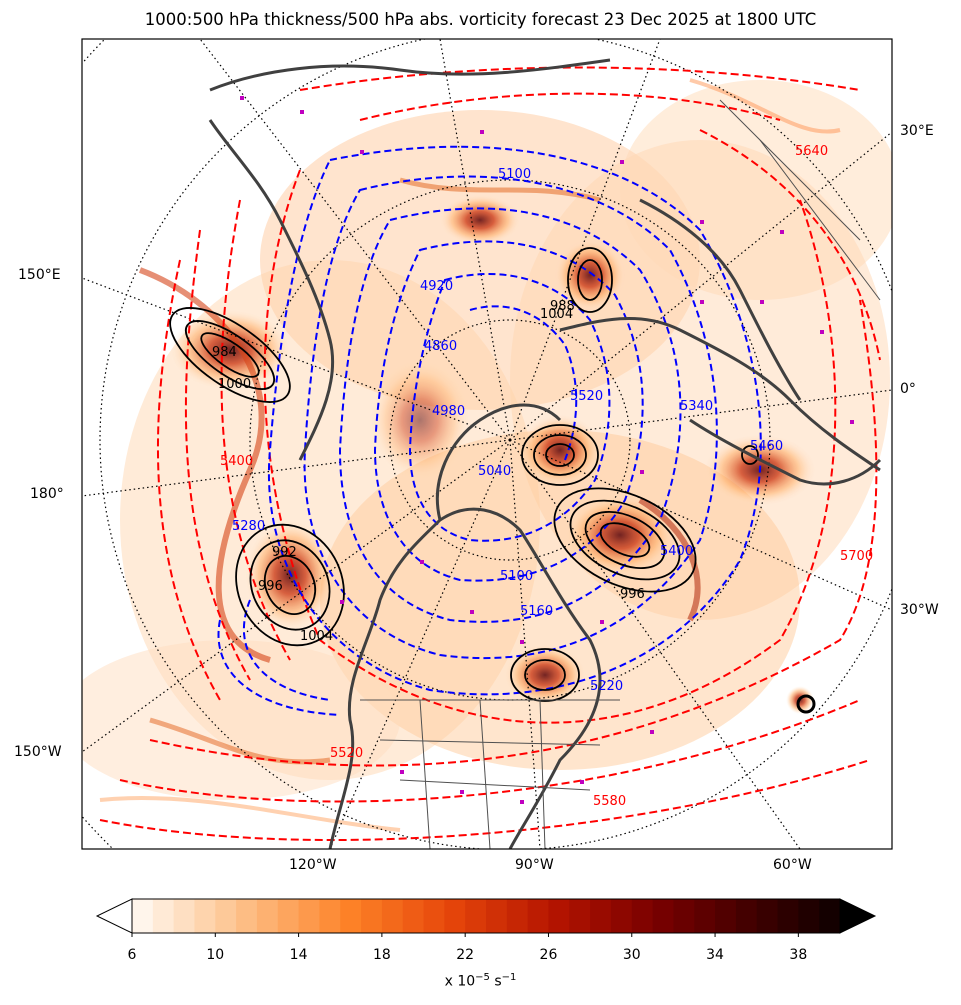  I want to click on blue-label: 5340, so click(696, 406).